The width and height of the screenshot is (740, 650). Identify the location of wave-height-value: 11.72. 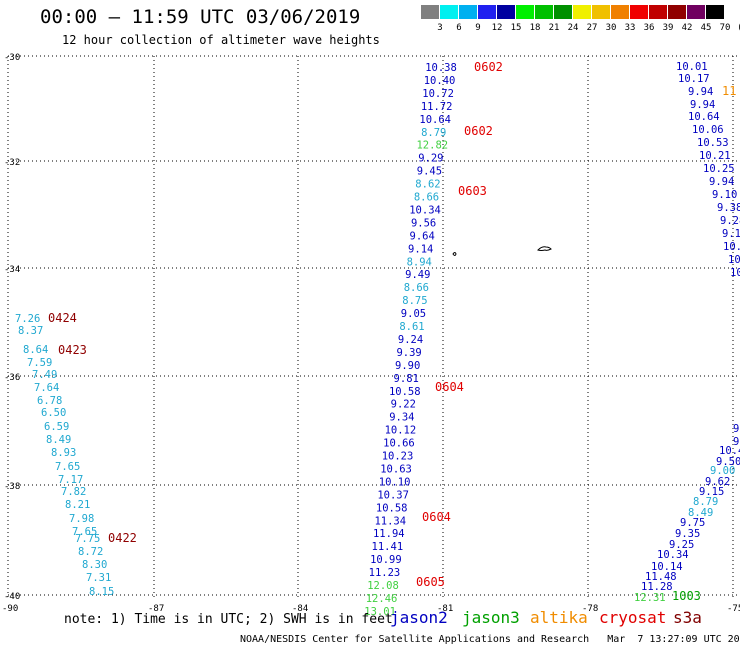
(437, 107).